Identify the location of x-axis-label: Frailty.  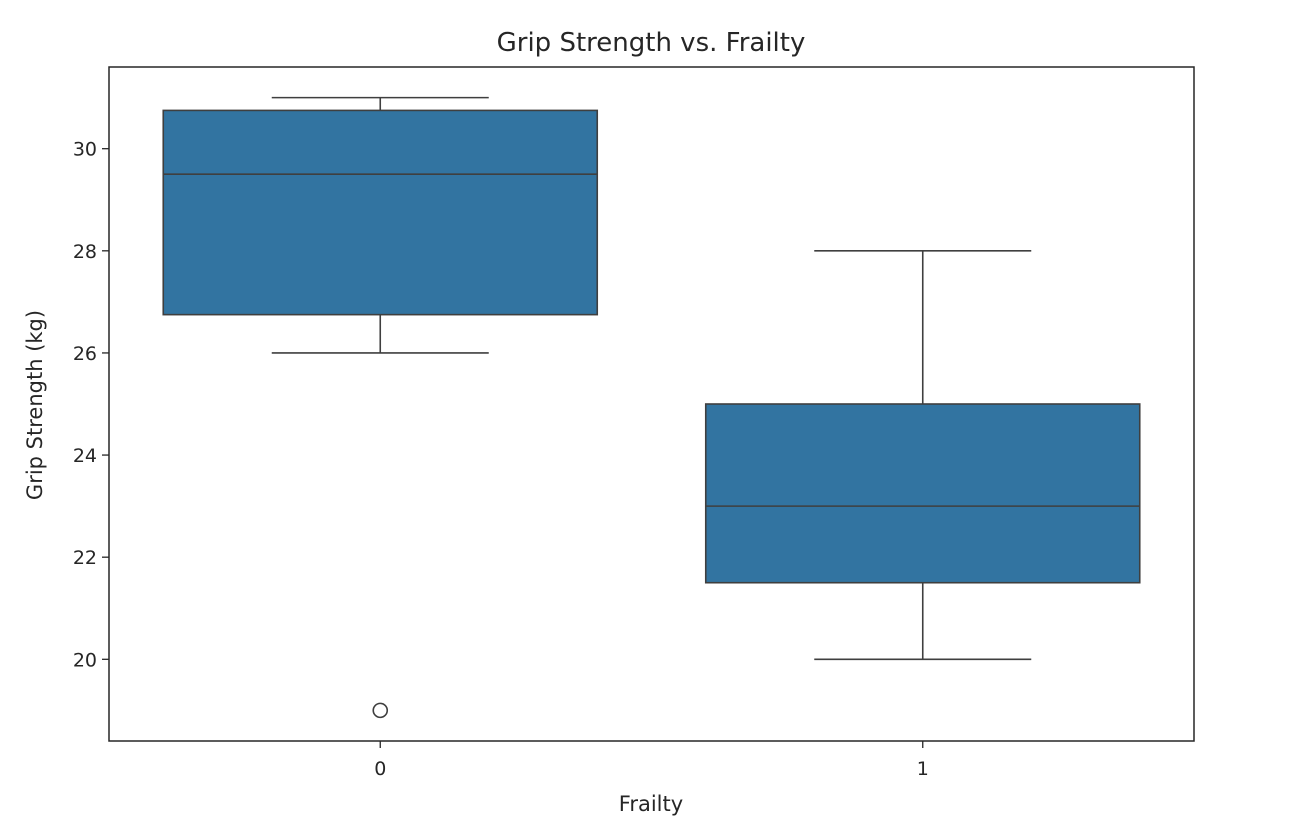
(651, 804).